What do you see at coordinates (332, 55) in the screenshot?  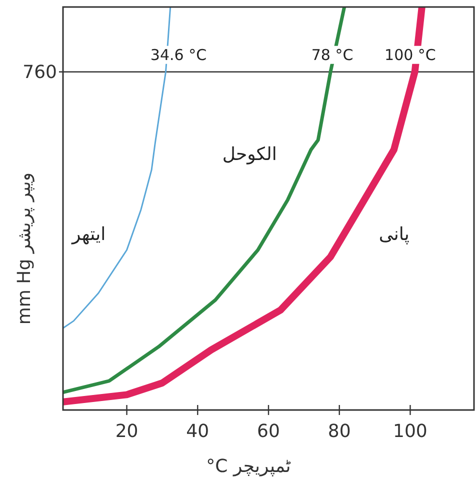 I see `annotation: 78 °C` at bounding box center [332, 55].